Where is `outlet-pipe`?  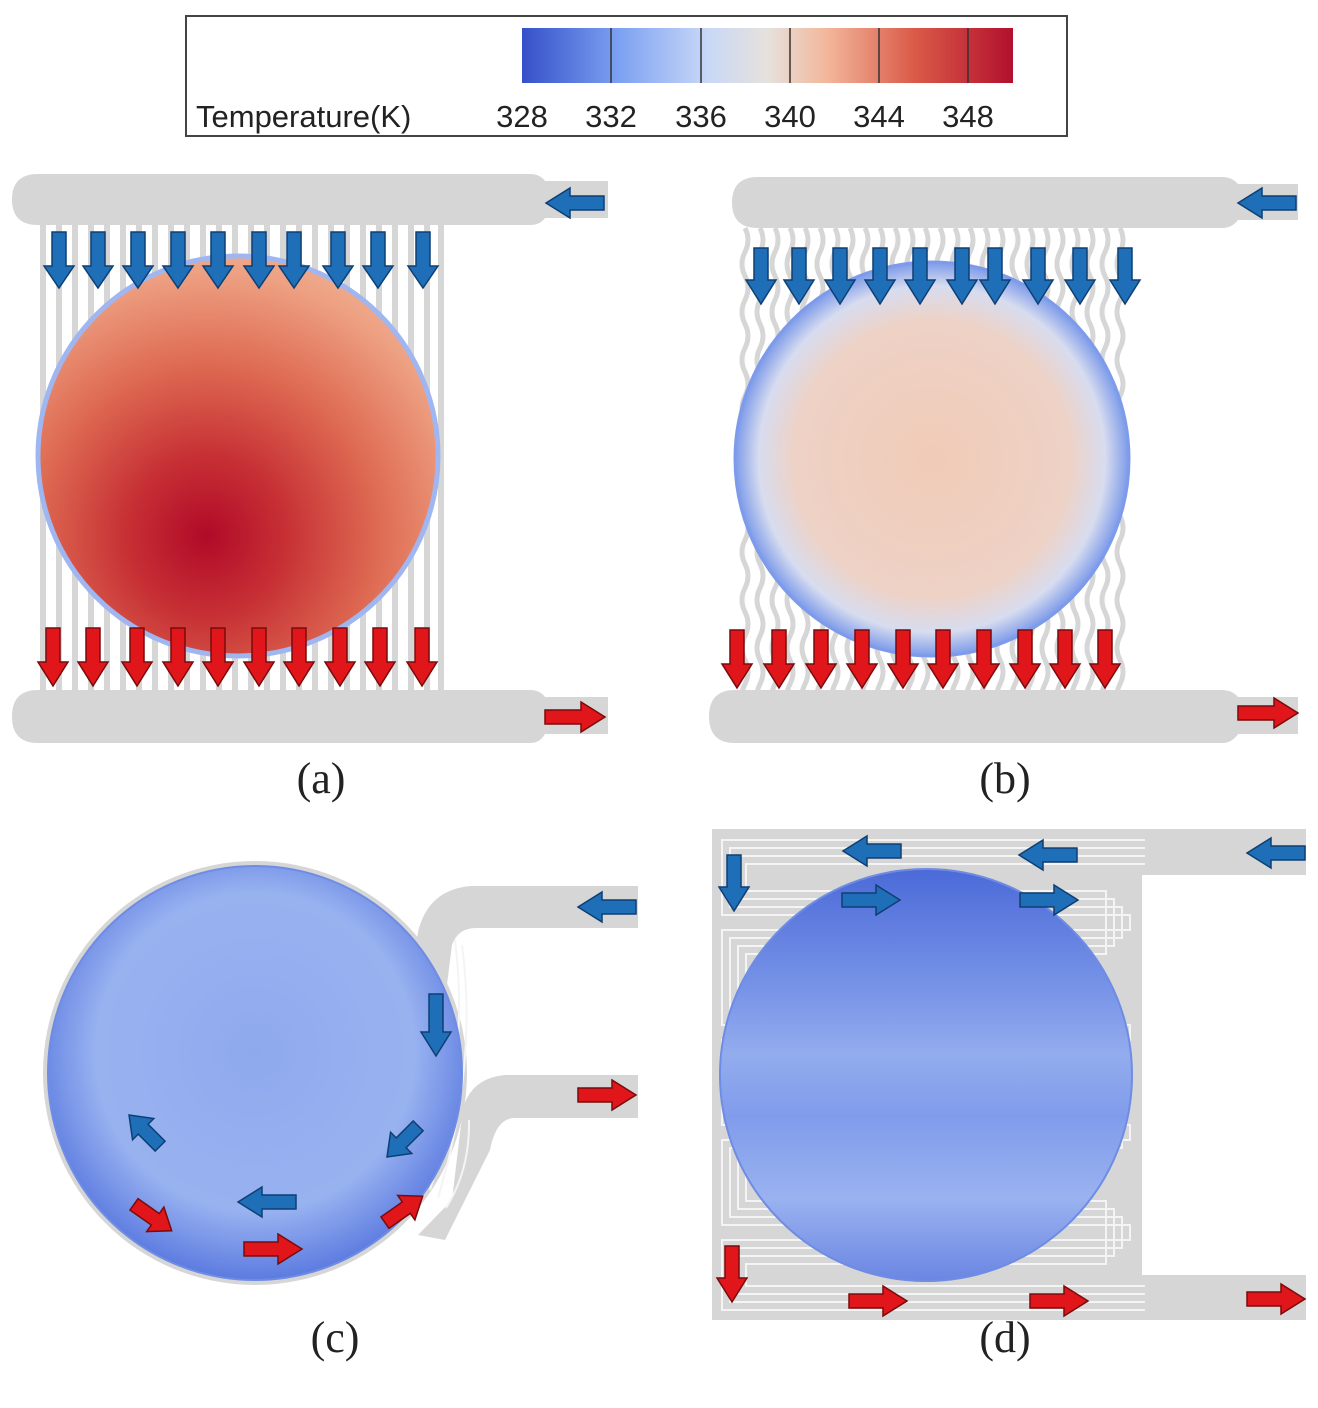 outlet-pipe is located at coordinates (528, 1157).